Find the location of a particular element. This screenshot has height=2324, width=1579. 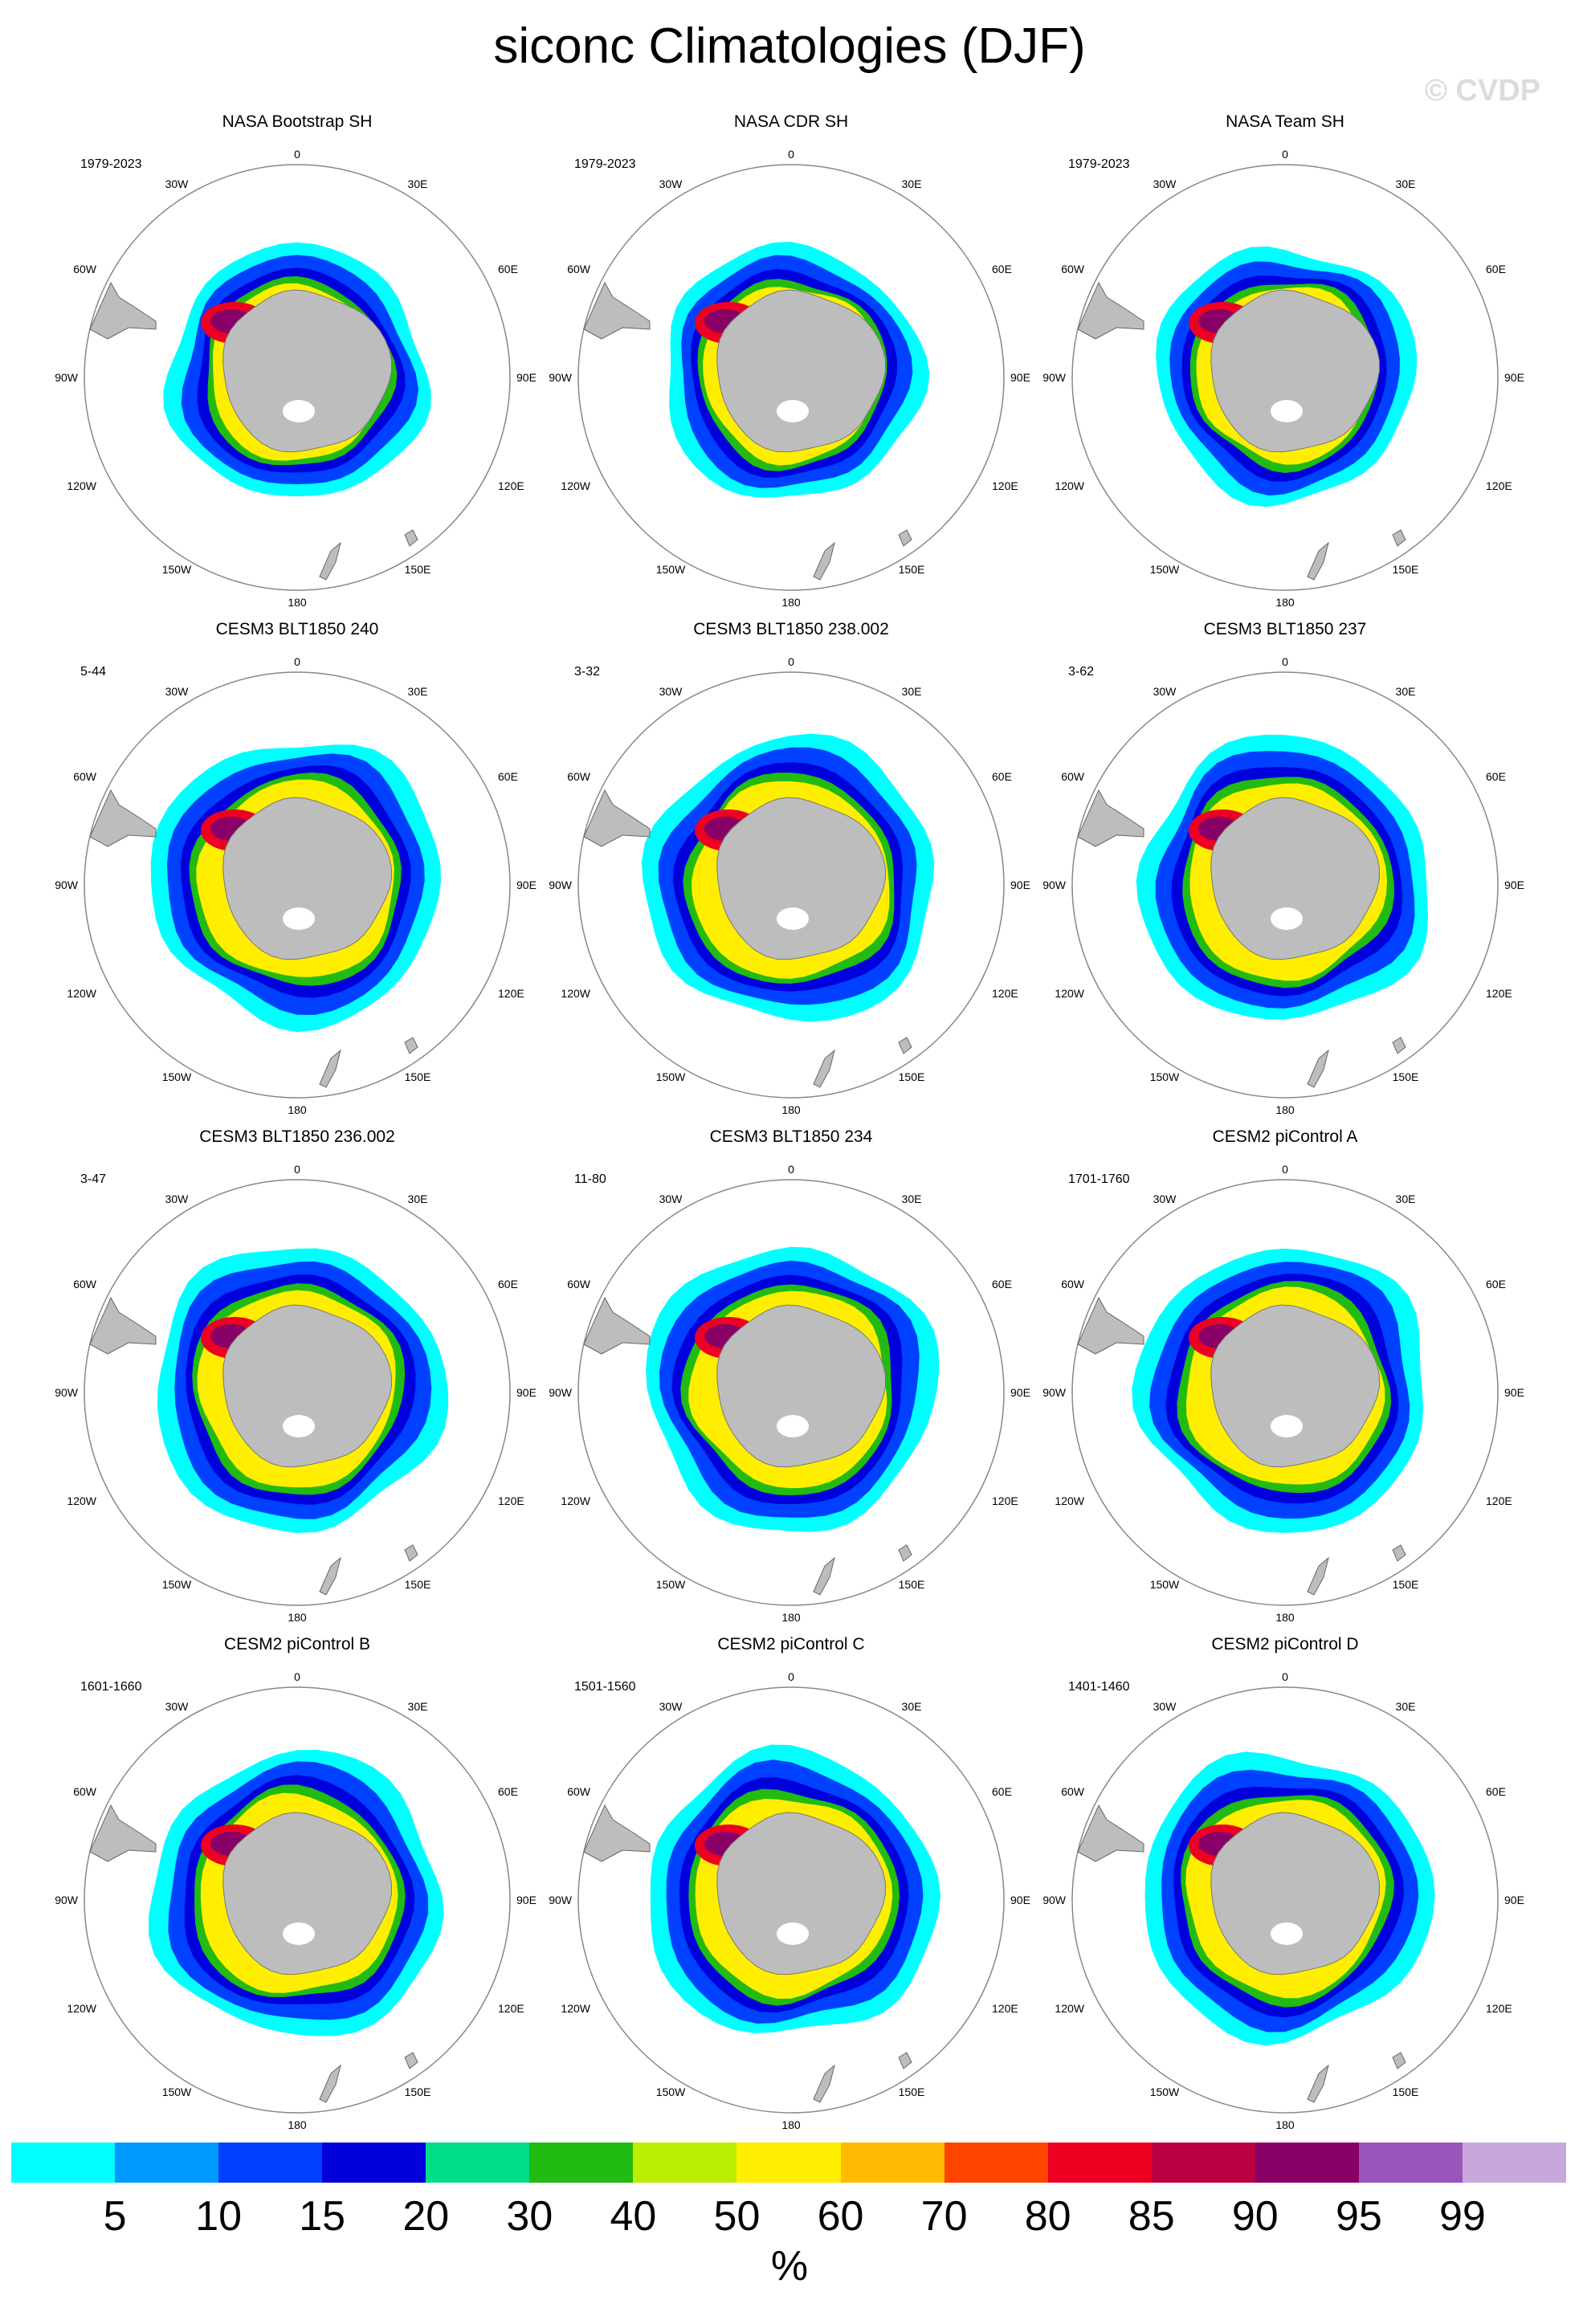

panel-year-range: 1979-2023 is located at coordinates (1099, 164).